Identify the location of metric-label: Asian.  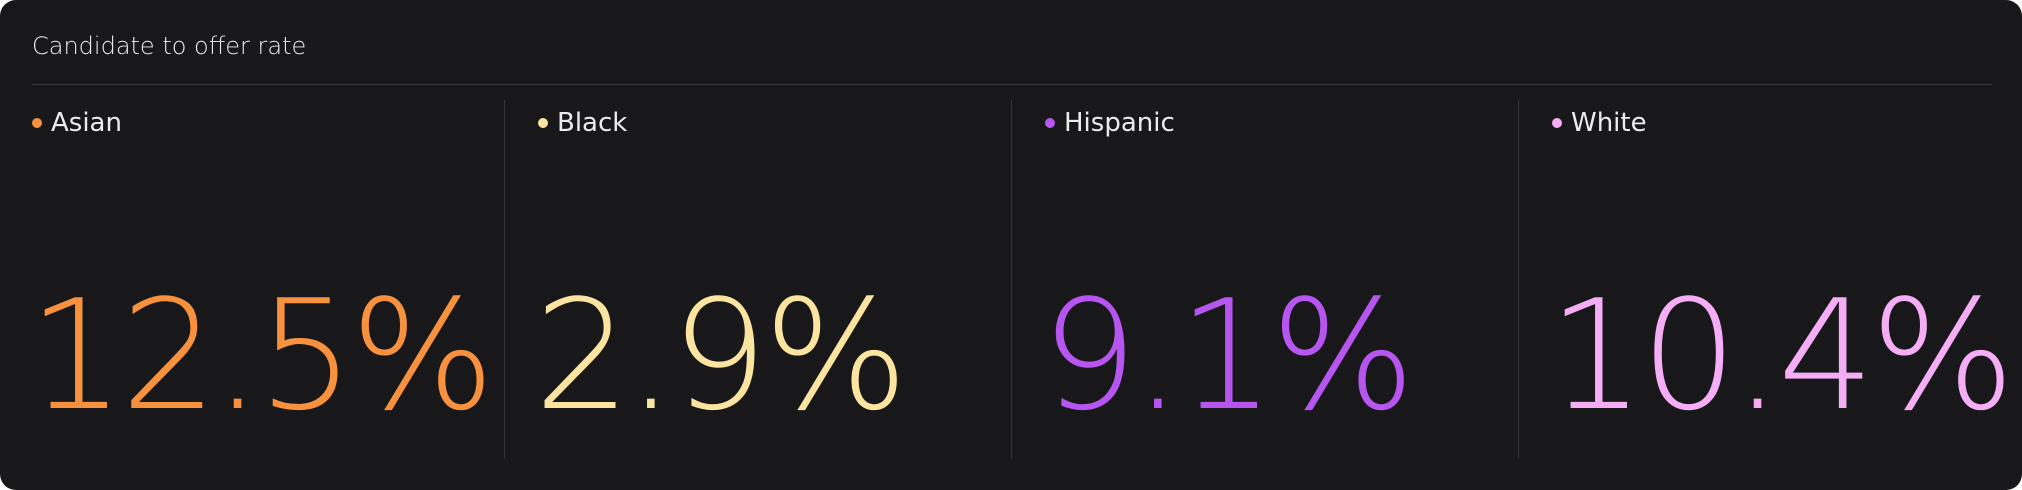
(77, 123).